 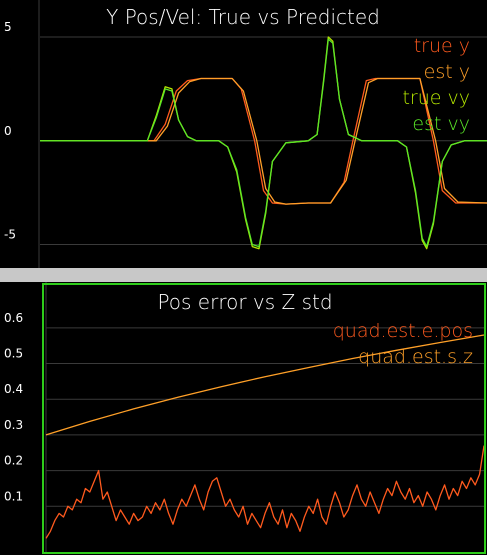 What do you see at coordinates (243, 275) in the screenshot?
I see `plot-separator` at bounding box center [243, 275].